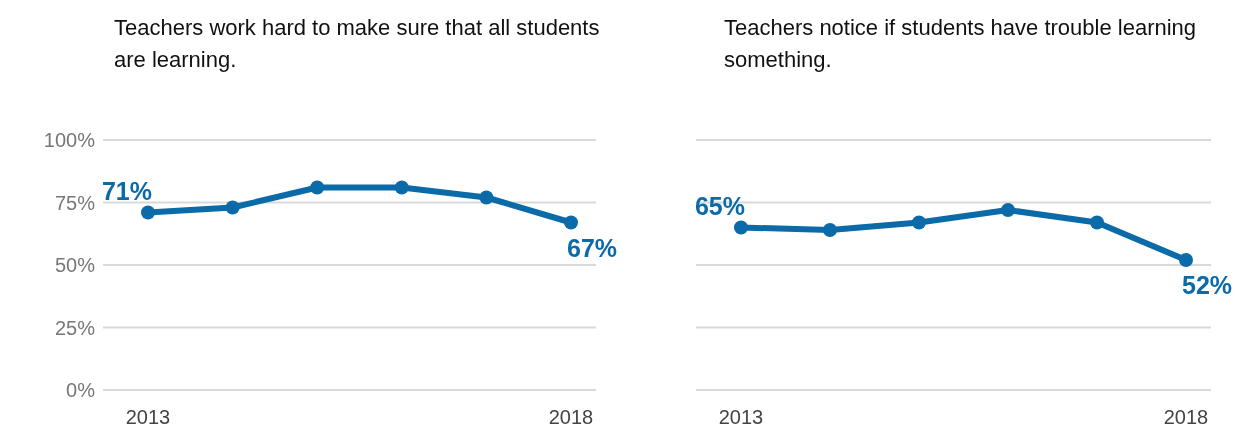 Image resolution: width=1247 pixels, height=442 pixels. What do you see at coordinates (592, 247) in the screenshot?
I see `data-label: 67%` at bounding box center [592, 247].